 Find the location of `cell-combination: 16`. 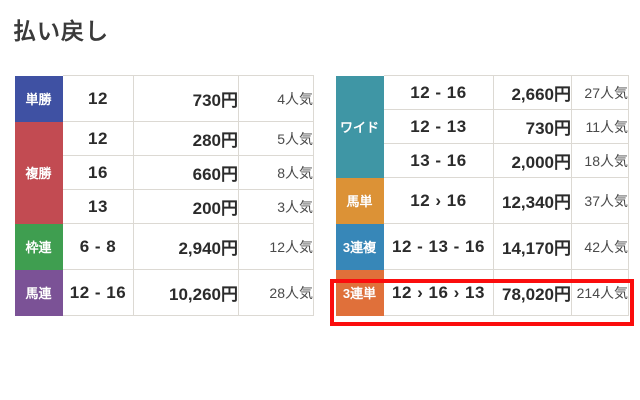

cell-combination: 16 is located at coordinates (98, 172).